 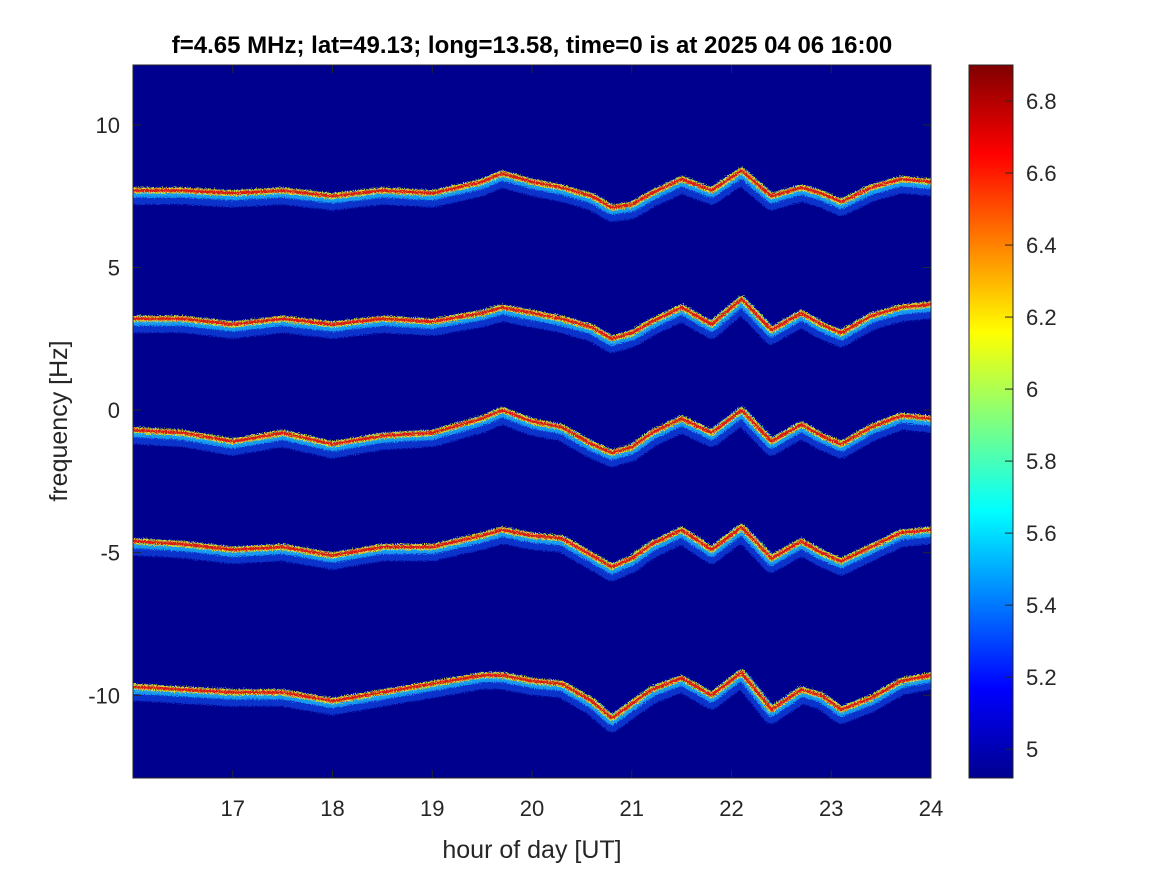 I want to click on x-tick-label: 22, so click(x=731, y=808).